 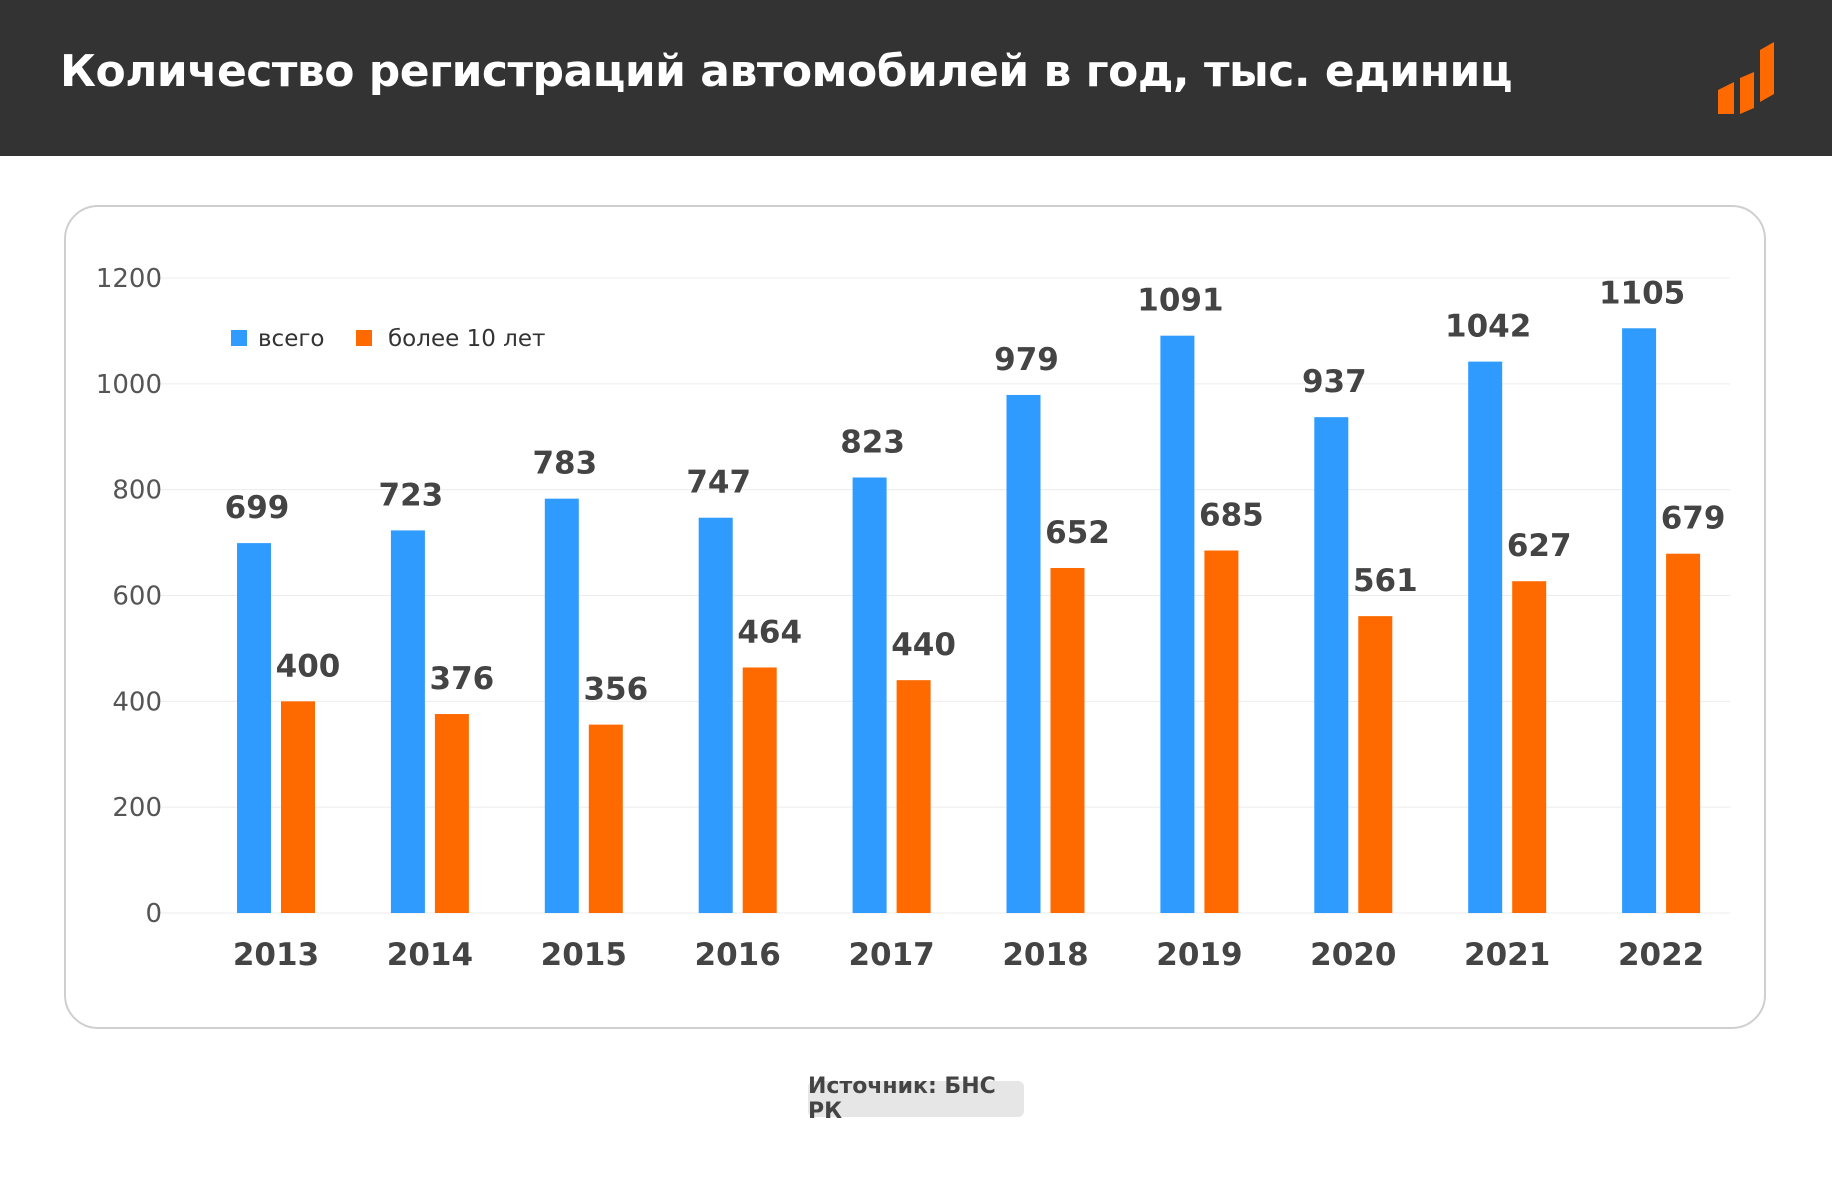 What do you see at coordinates (129, 279) in the screenshot?
I see `y-tick-label: 1200` at bounding box center [129, 279].